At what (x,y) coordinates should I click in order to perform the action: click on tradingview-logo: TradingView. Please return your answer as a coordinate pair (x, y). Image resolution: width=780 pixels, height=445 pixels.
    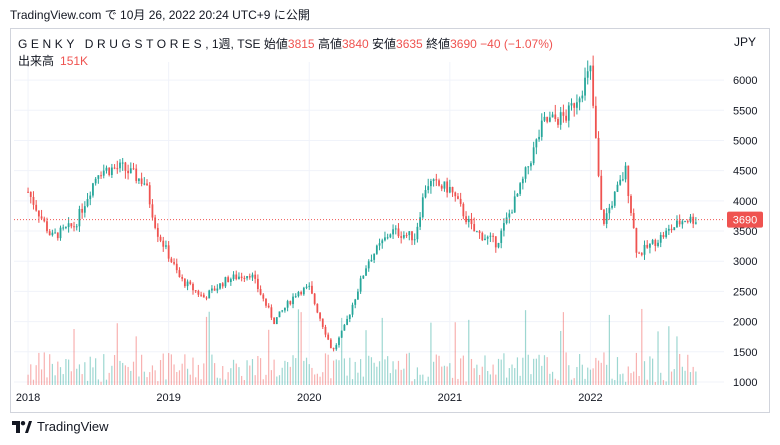
    Looking at the image, I should click on (60, 426).